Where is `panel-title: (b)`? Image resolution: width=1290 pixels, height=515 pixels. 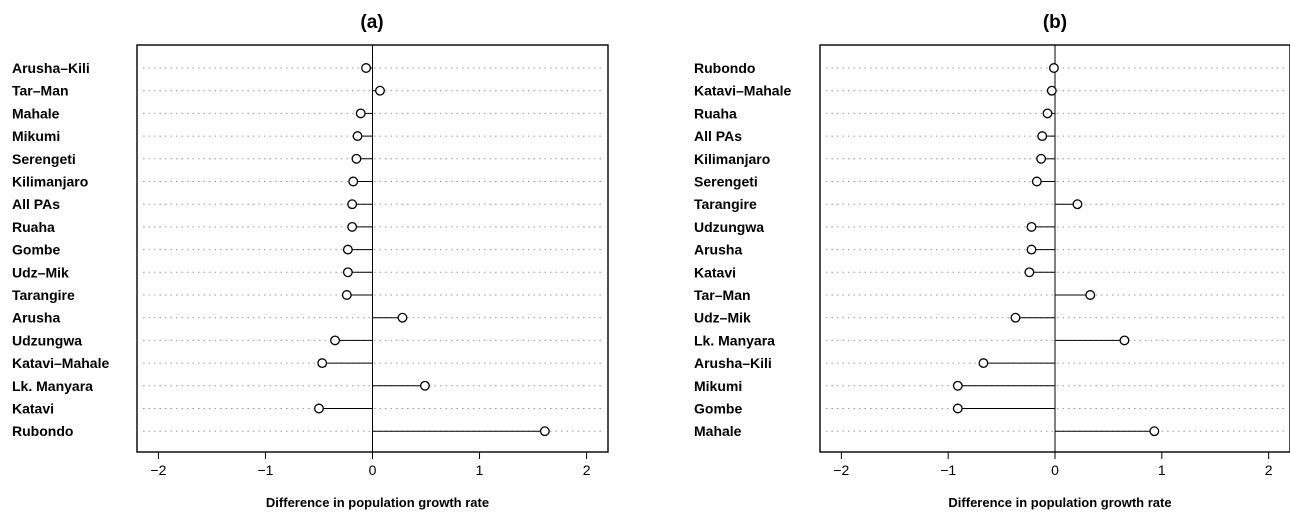 panel-title: (b) is located at coordinates (1055, 22).